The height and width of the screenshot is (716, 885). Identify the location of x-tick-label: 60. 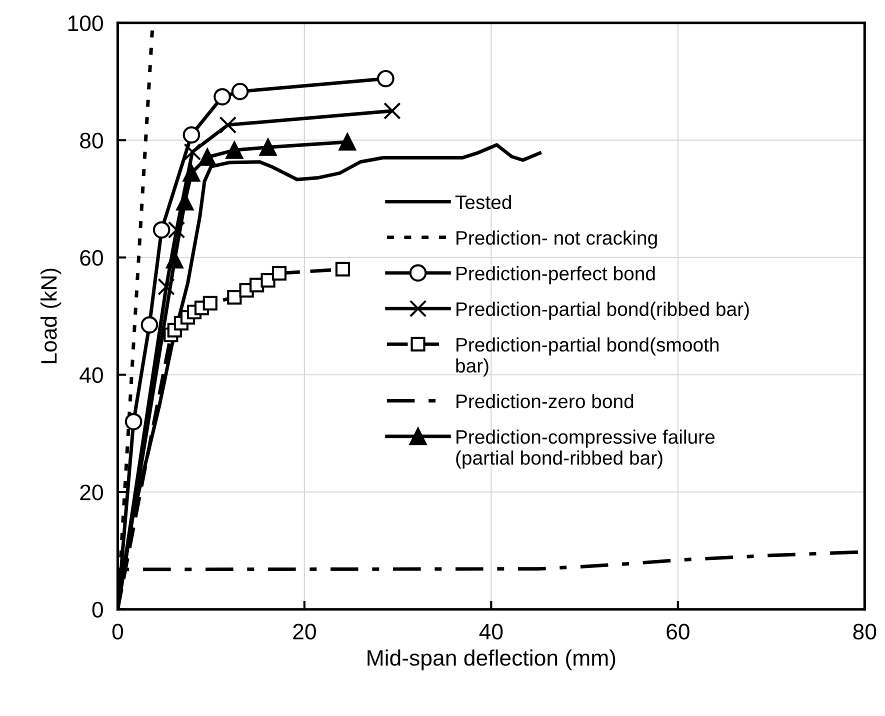
(678, 632).